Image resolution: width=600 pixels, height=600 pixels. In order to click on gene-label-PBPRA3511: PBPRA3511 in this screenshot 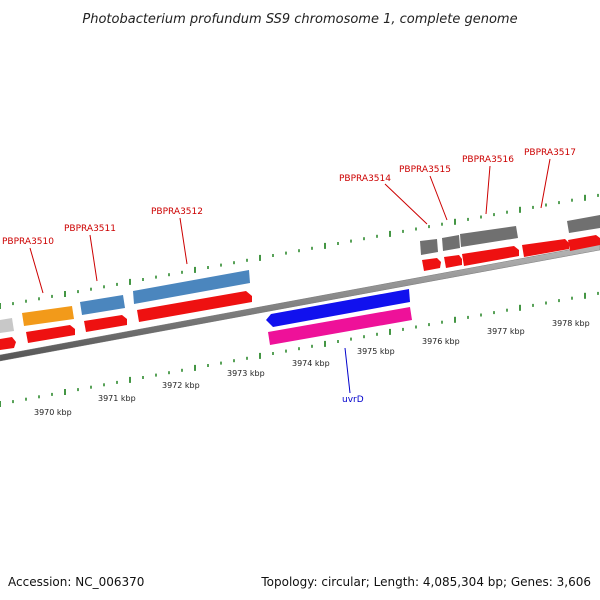, I will do `click(90, 229)`.